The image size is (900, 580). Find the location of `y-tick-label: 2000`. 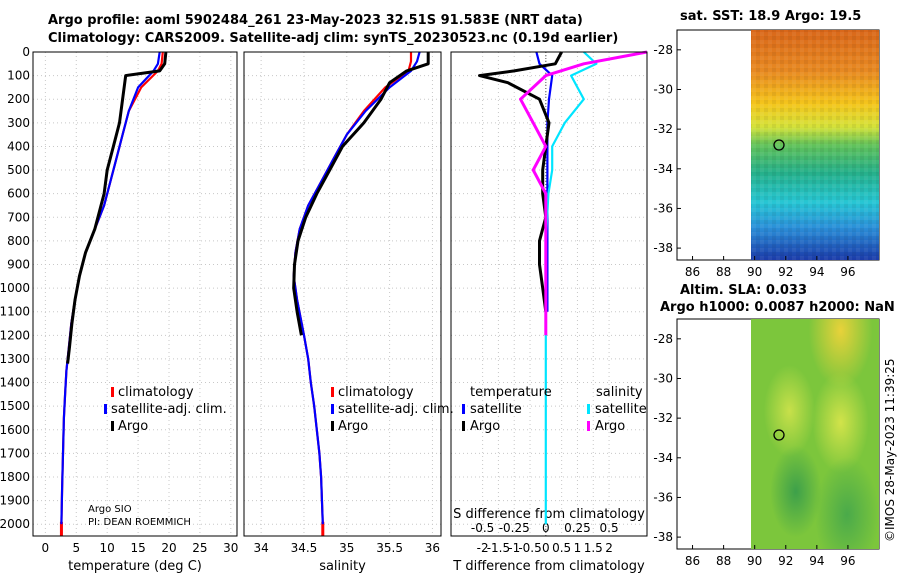

y-tick-label: 2000 is located at coordinates (15, 524).